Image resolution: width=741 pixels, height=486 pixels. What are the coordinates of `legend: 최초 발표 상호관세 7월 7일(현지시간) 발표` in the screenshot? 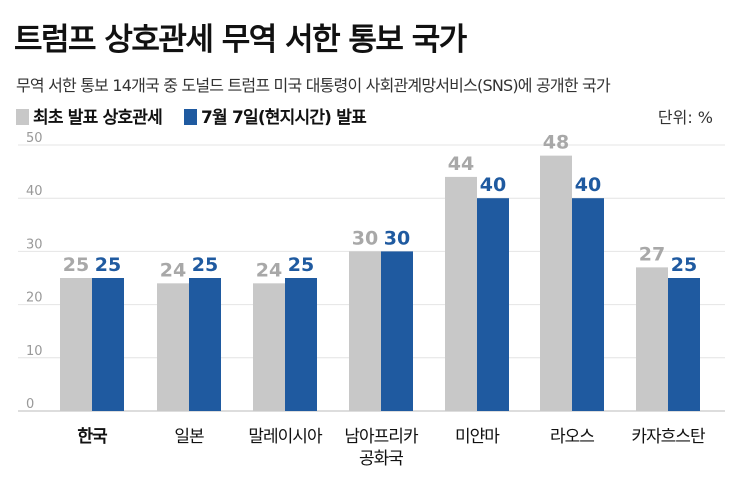 It's located at (191, 115).